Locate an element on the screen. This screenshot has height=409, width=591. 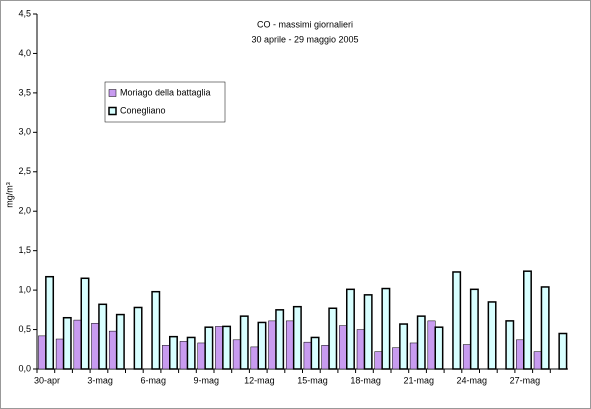
x-tick-label: 27-mag is located at coordinates (525, 380).